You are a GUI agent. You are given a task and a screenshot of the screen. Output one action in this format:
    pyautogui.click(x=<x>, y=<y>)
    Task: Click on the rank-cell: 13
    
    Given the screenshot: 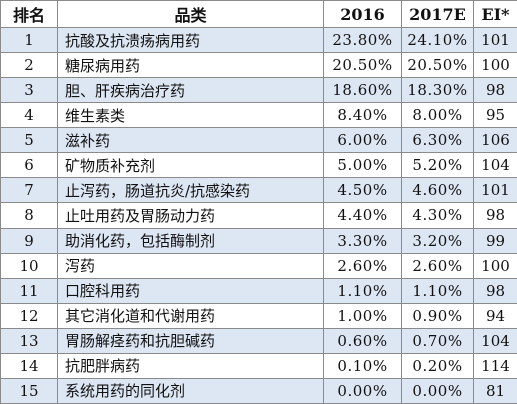 What is the action you would take?
    pyautogui.click(x=29, y=340)
    